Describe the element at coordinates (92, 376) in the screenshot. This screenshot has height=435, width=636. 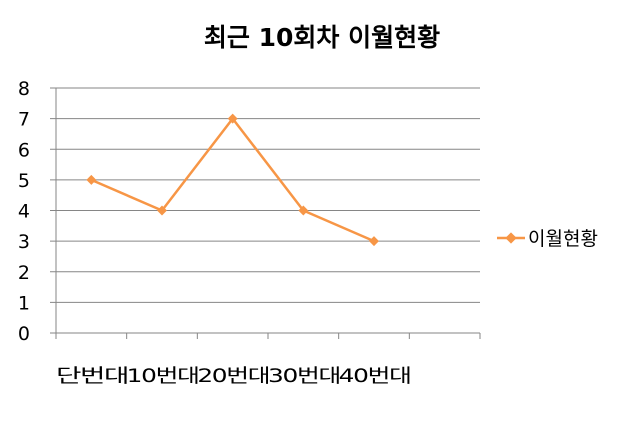
I see `x-tick-label: 단번대` at that location.